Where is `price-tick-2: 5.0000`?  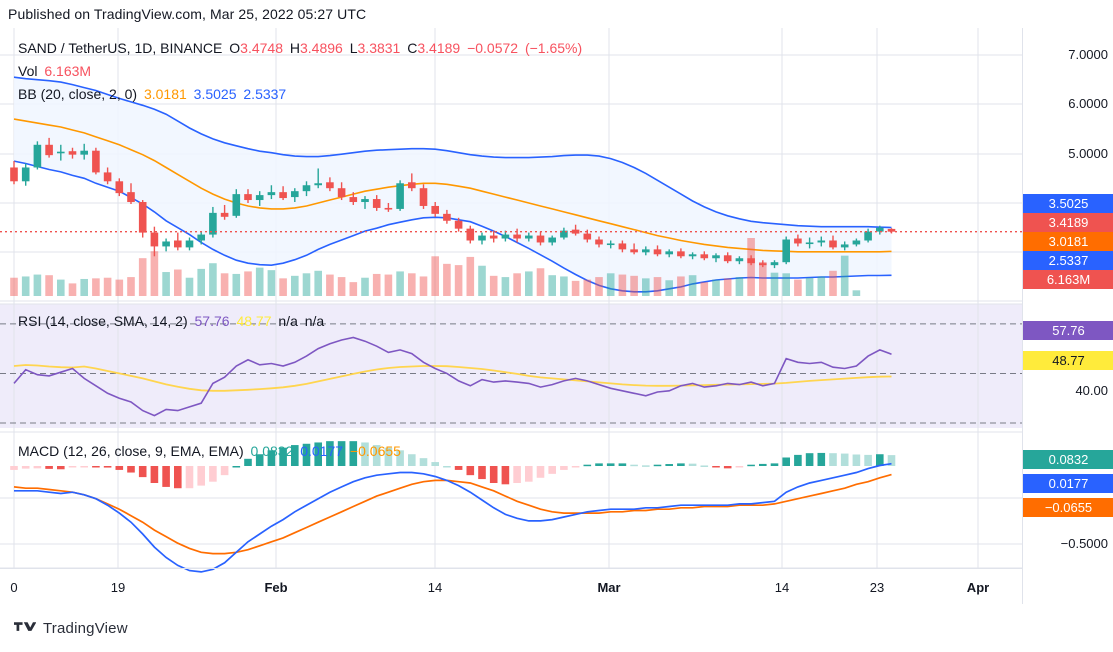 price-tick-2: 5.0000 is located at coordinates (1088, 153).